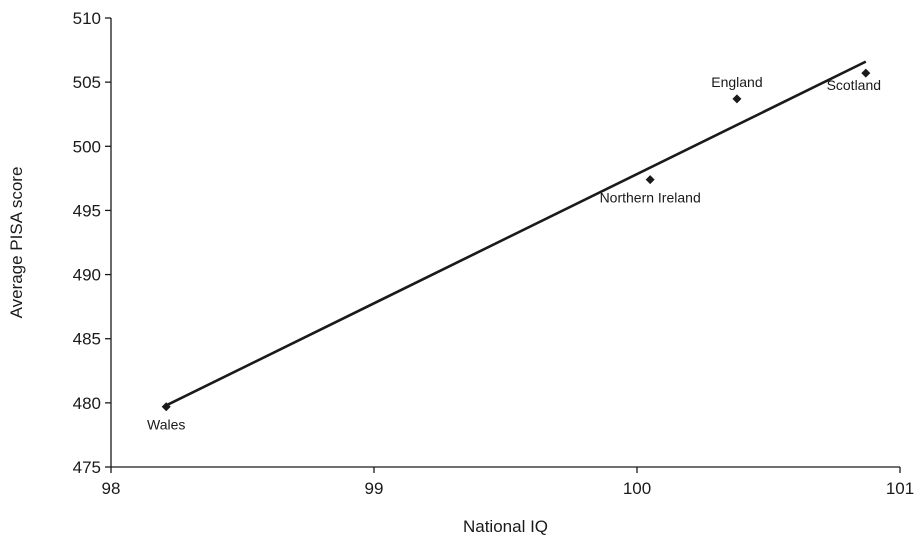  What do you see at coordinates (87, 275) in the screenshot?
I see `y-tick-label: 490` at bounding box center [87, 275].